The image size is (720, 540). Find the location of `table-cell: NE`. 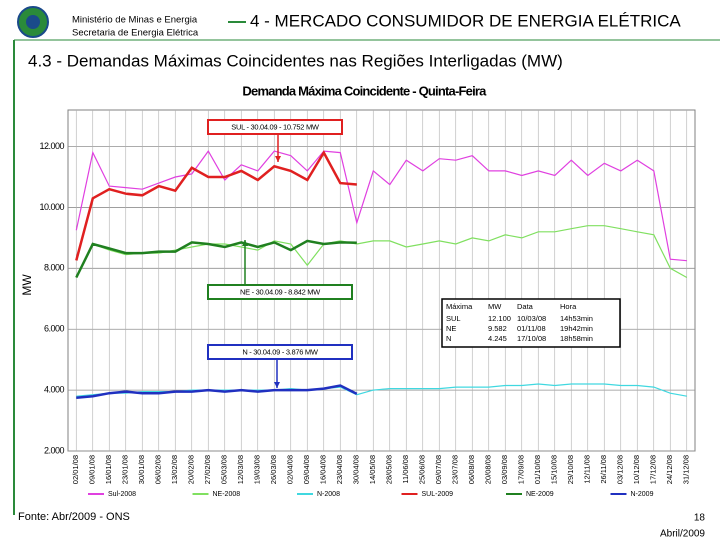

table-cell: NE is located at coordinates (451, 328).